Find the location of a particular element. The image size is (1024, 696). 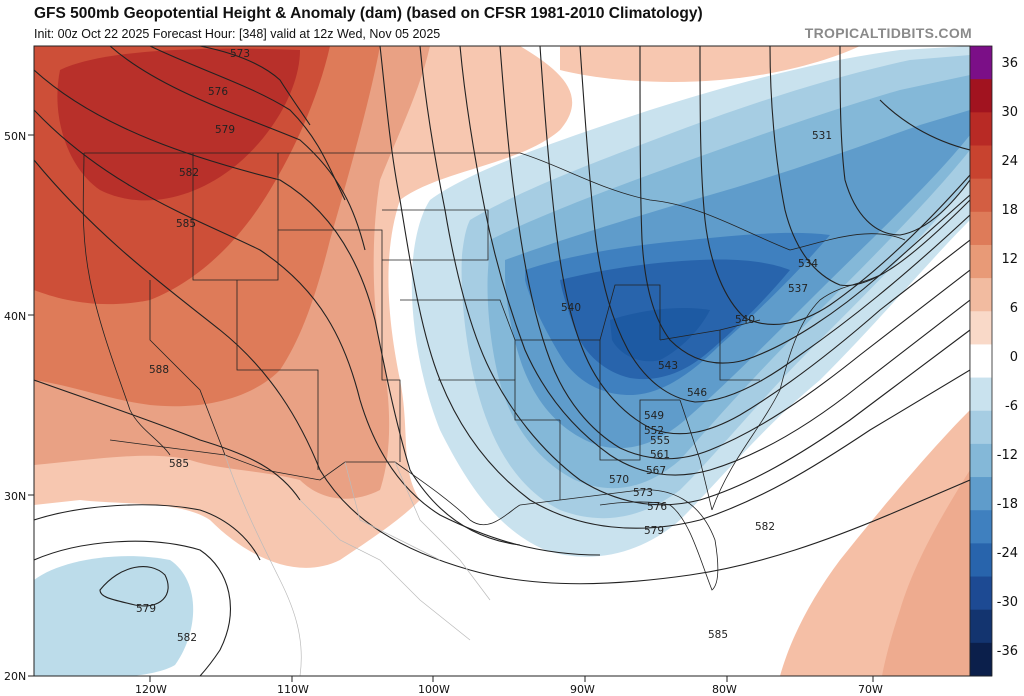

gulf-coast is located at coordinates (619, 540).